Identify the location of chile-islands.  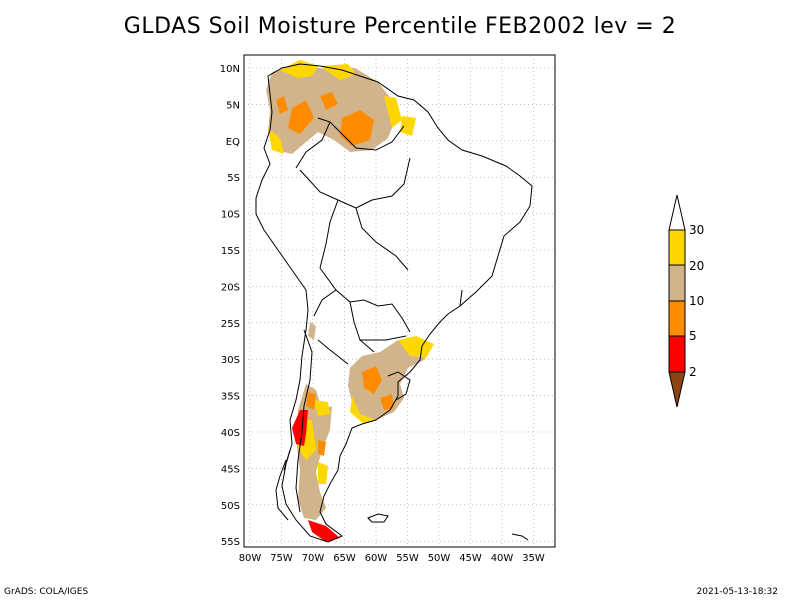
(283, 485).